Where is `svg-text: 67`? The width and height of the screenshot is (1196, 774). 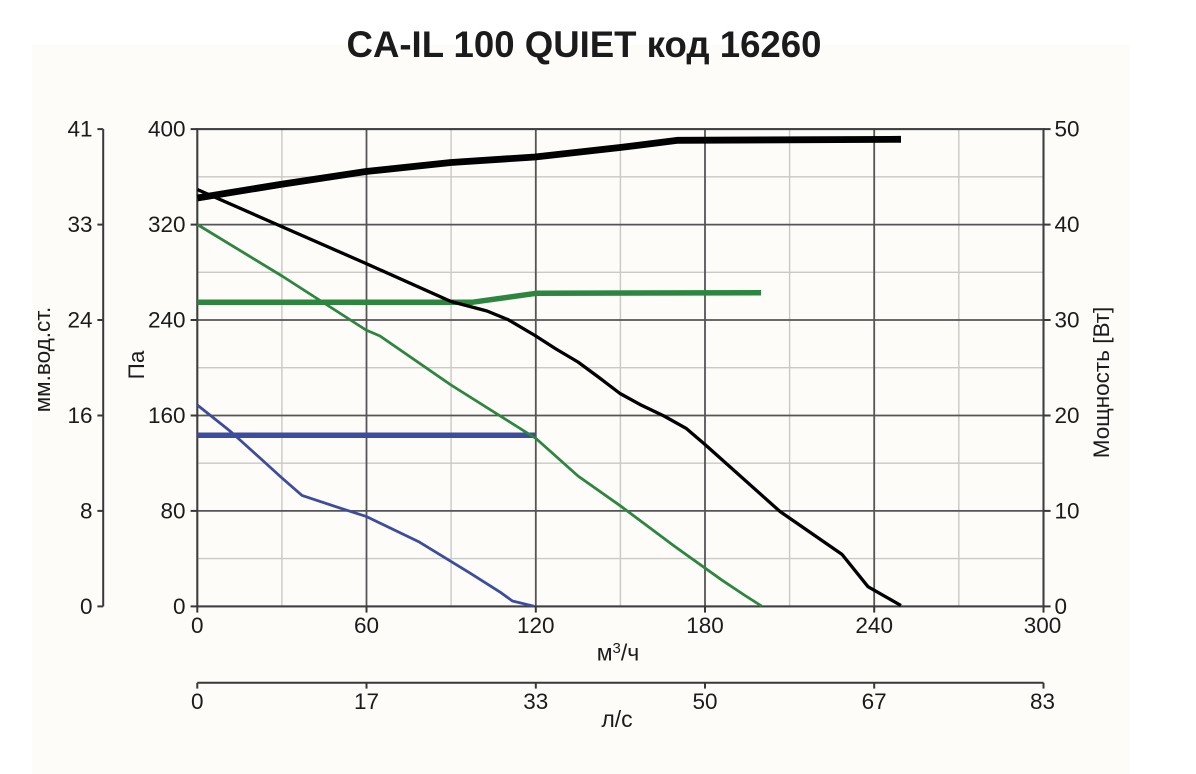 svg-text: 67 is located at coordinates (874, 701).